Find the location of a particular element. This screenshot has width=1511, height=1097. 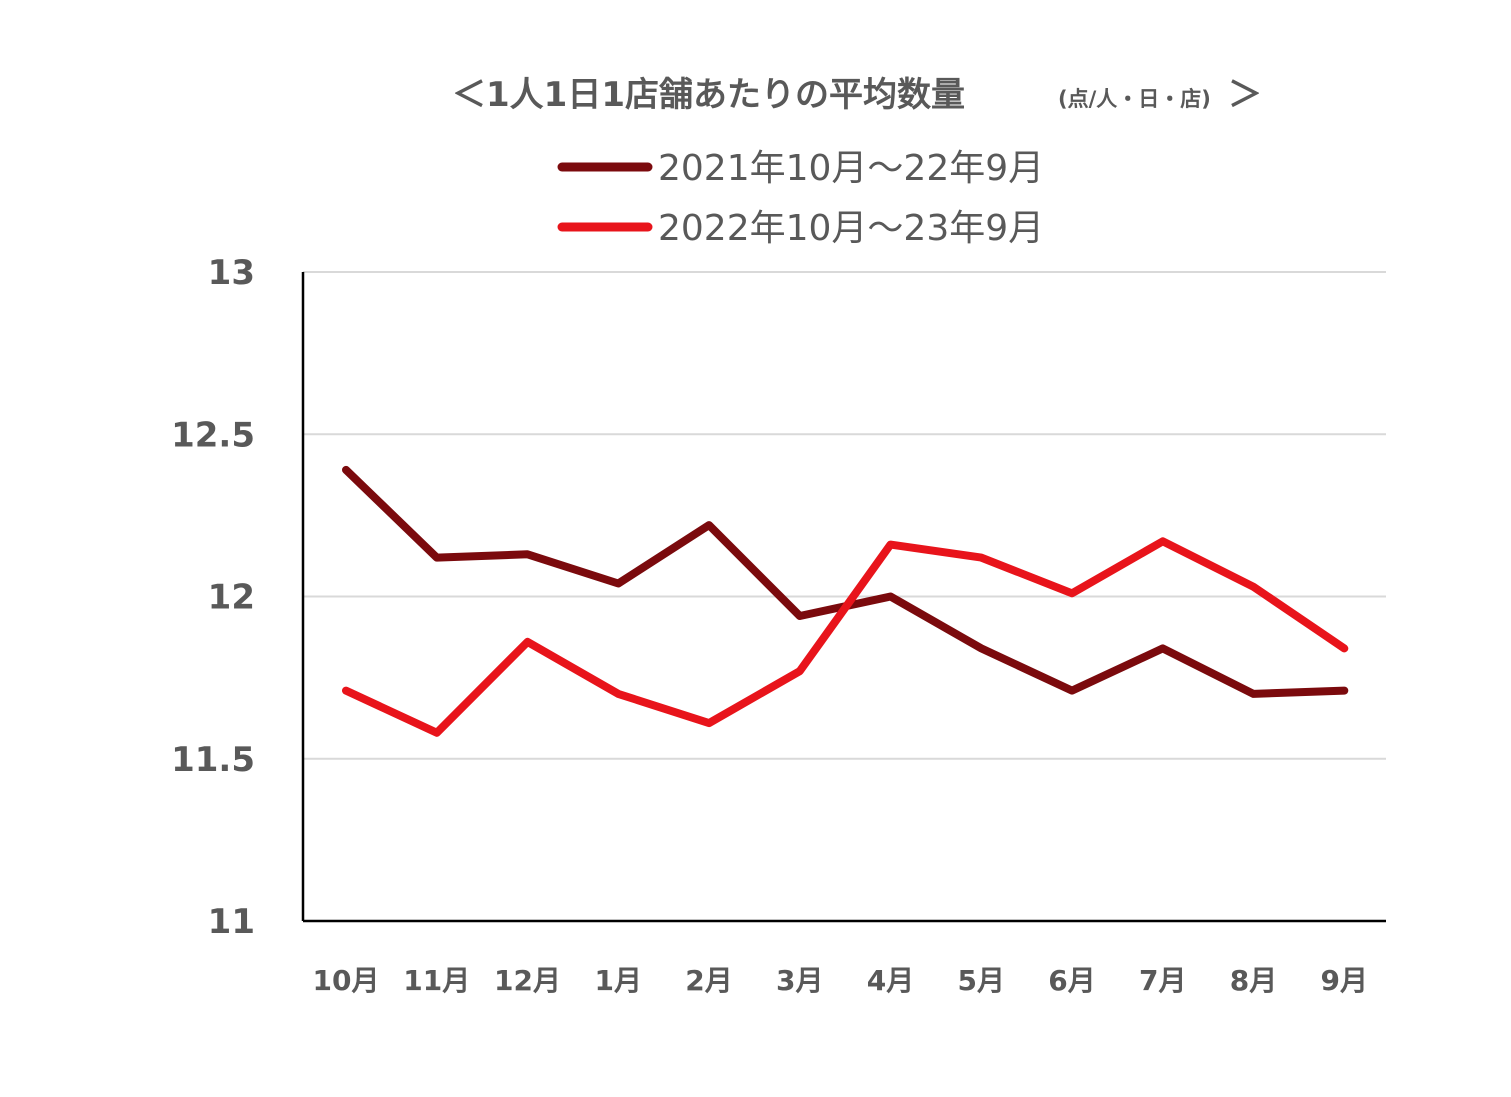

chart-title: ＜1人1日1店舗あたりの平均数量 (点/人・日・店) ＞ is located at coordinates (857, 95).